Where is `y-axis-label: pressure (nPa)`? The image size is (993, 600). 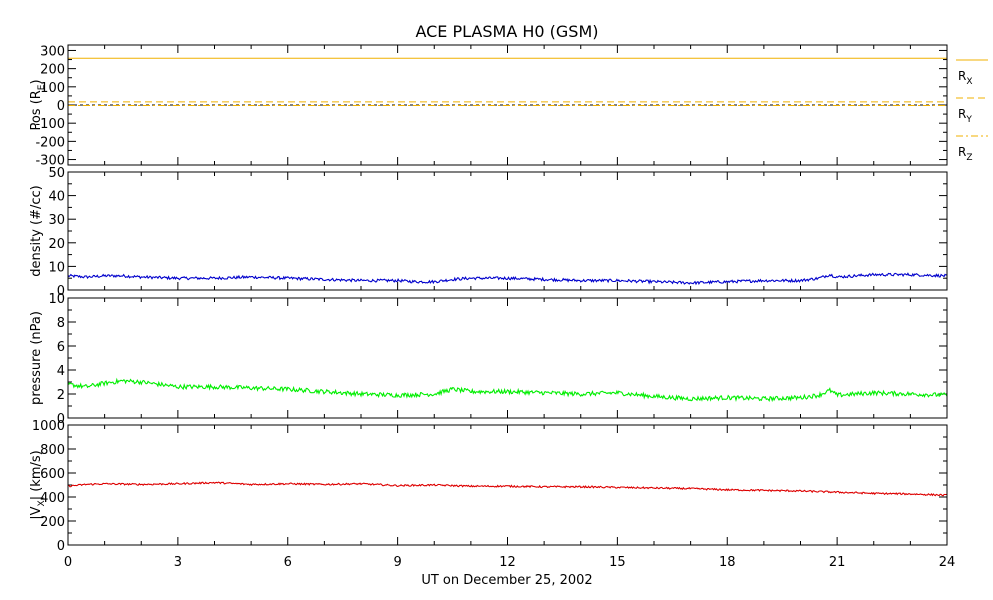 y-axis-label: pressure (nPa) is located at coordinates (36, 358).